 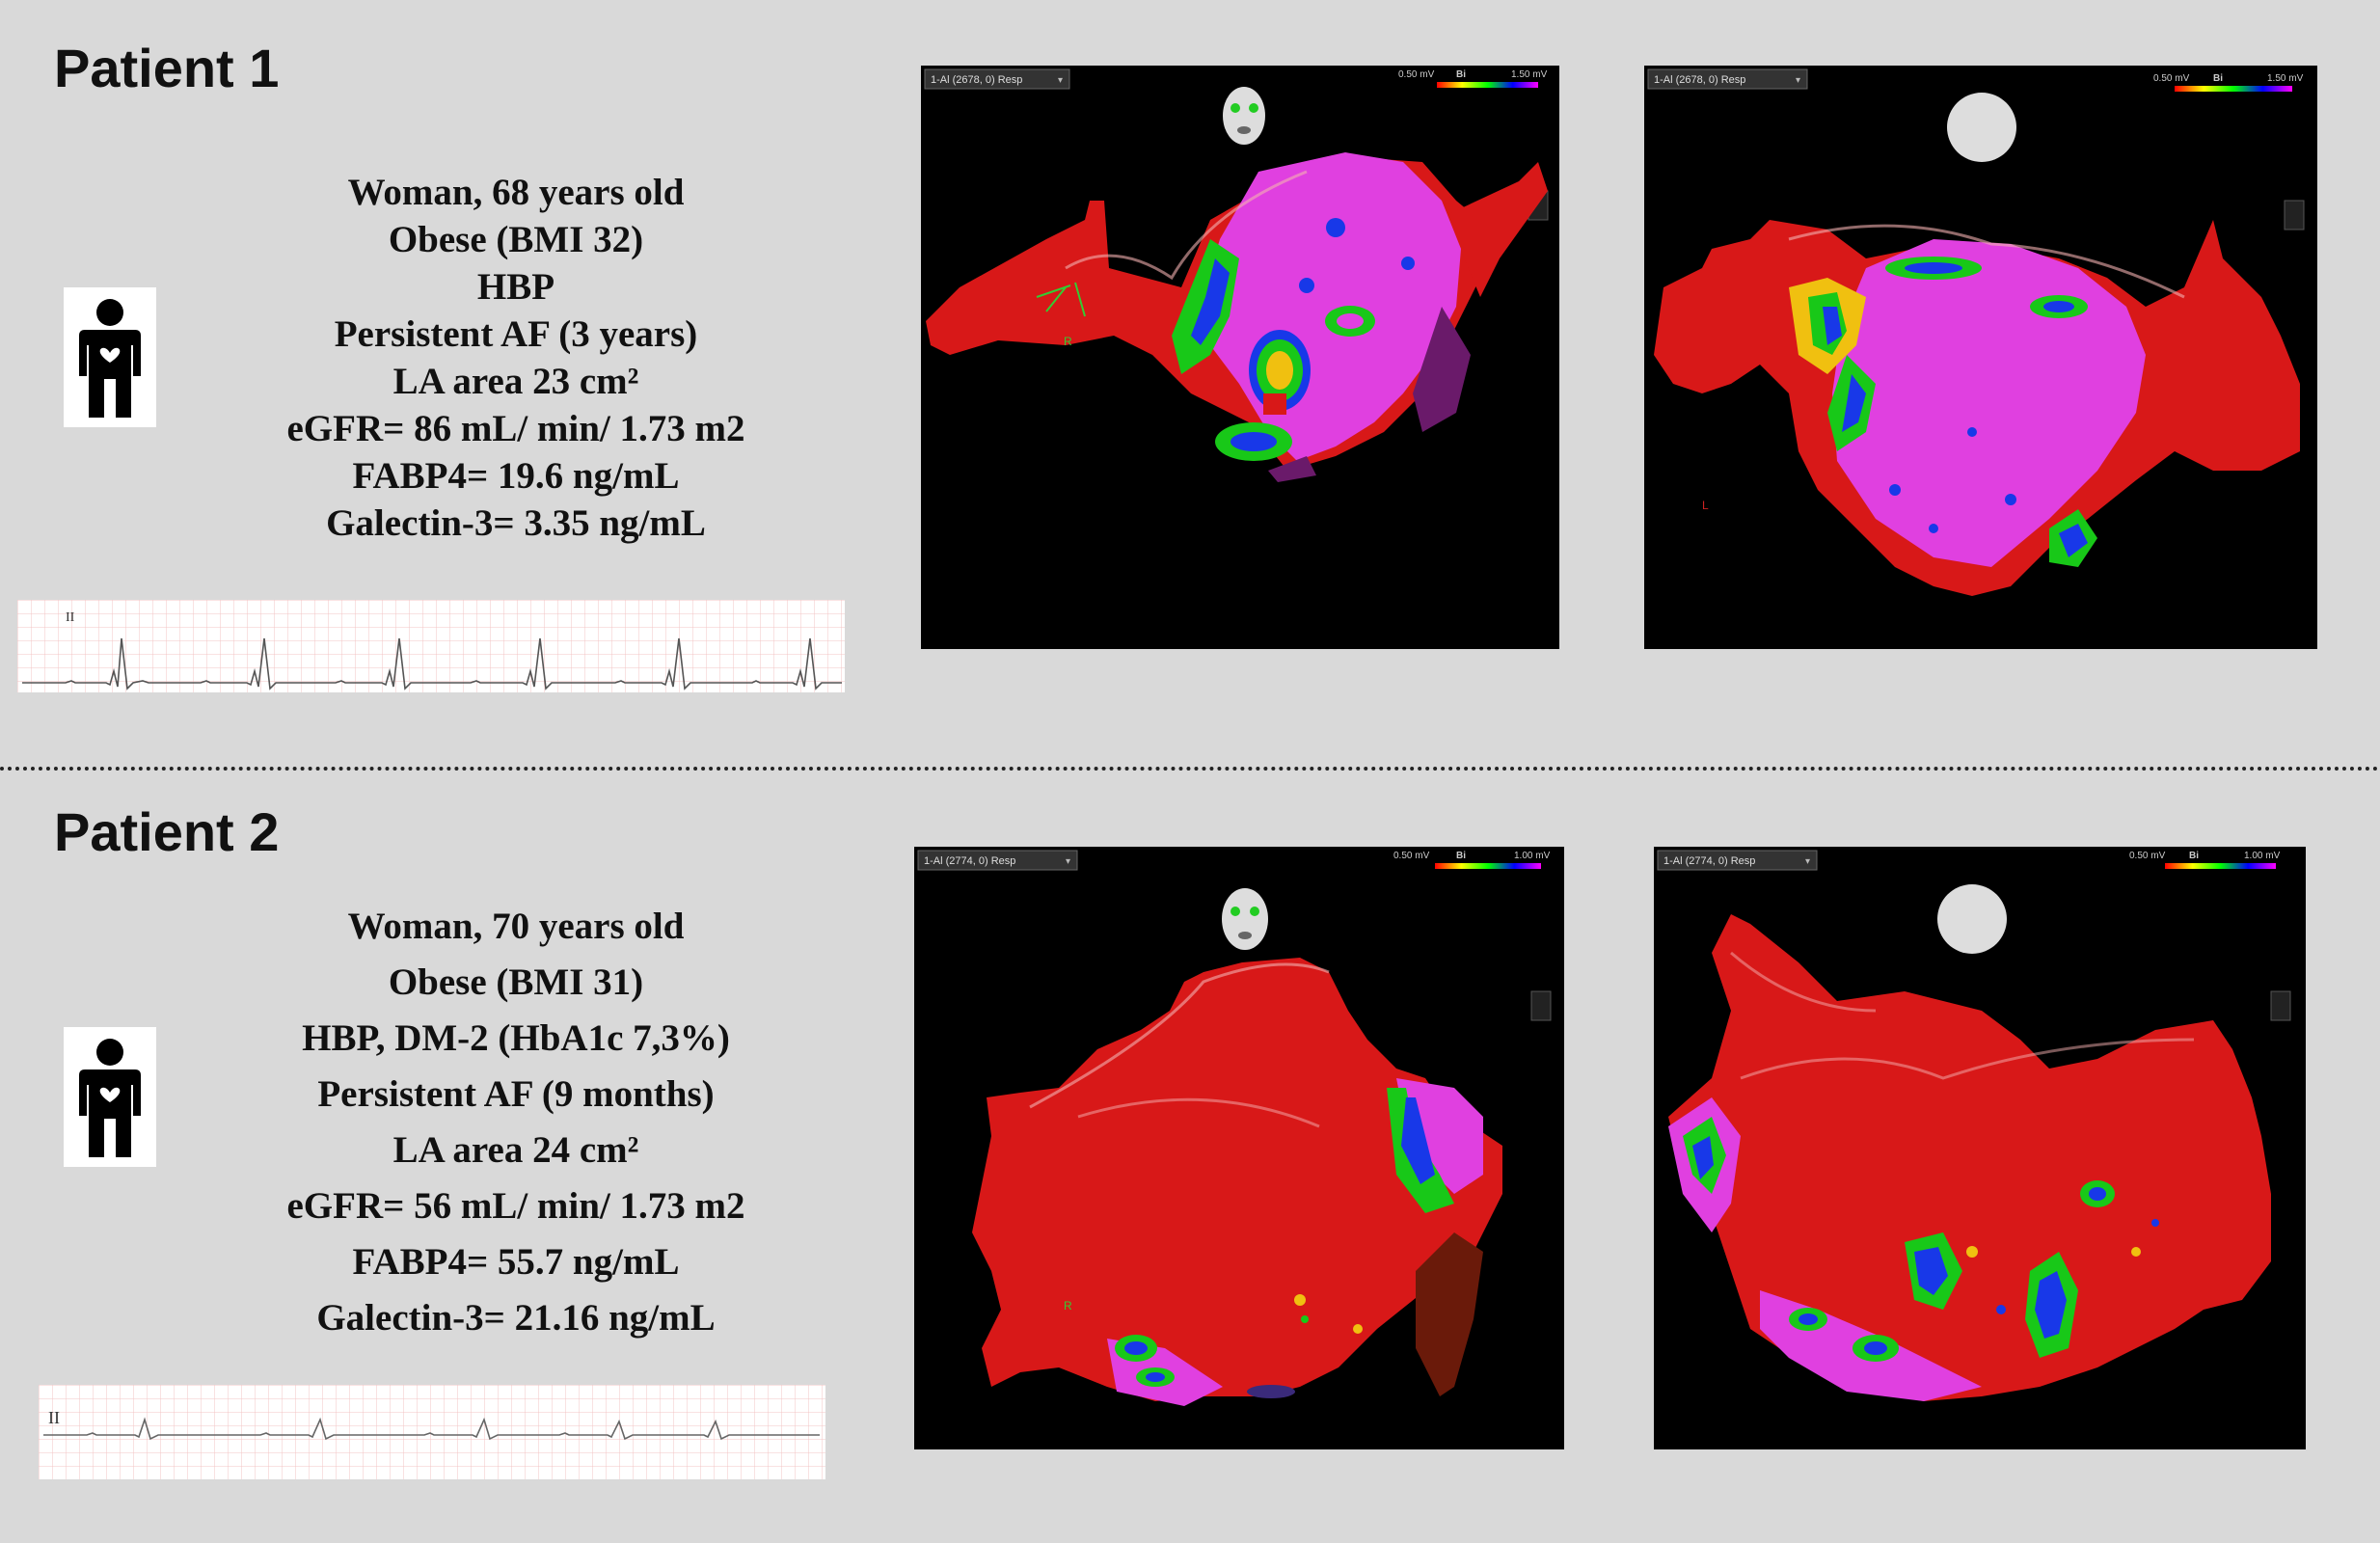 I want to click on left-atrium-mesh, so click(x=1970, y=1157).